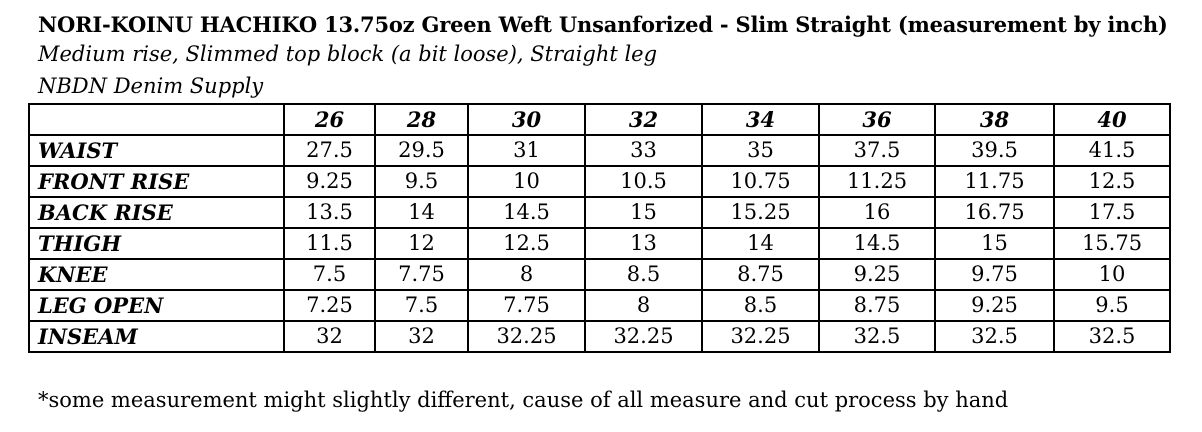 The height and width of the screenshot is (432, 1202). Describe the element at coordinates (877, 181) in the screenshot. I see `measurement-cell: 11.25` at that location.